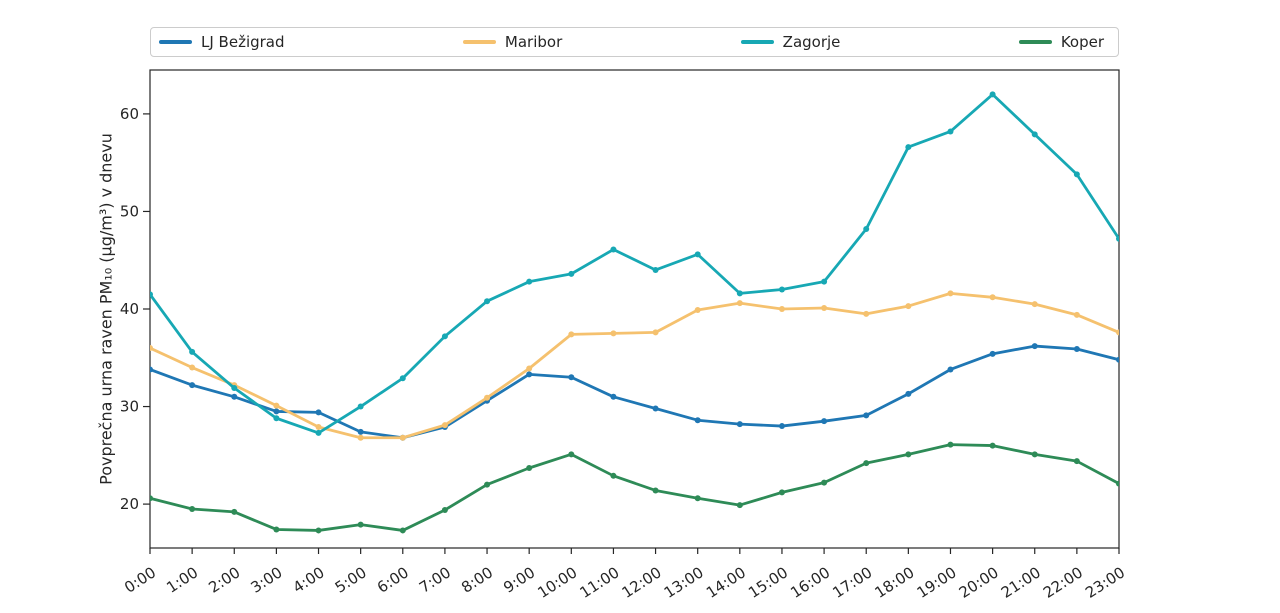 Image resolution: width=1280 pixels, height=613 pixels. I want to click on x-tick-label: 16:00, so click(810, 582).